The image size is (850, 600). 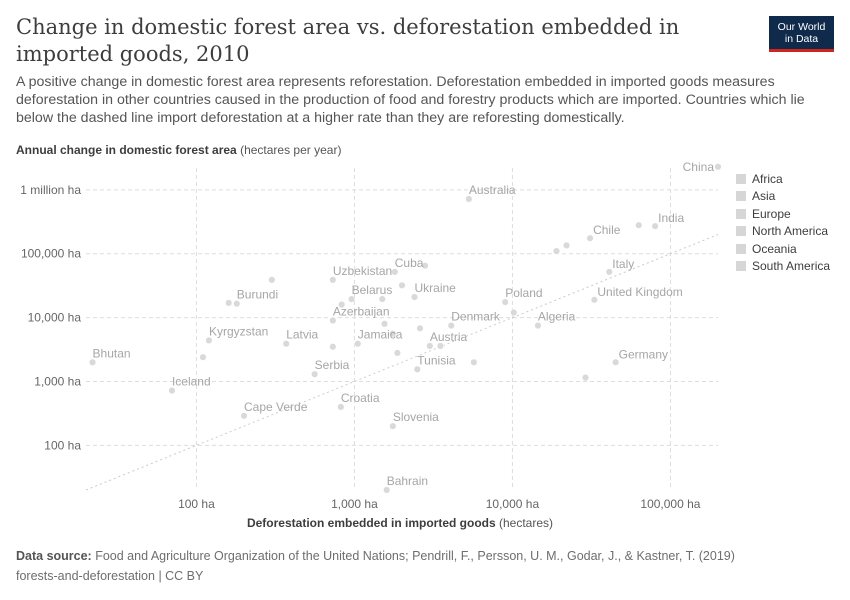 I want to click on legend-label: Asia, so click(x=764, y=196).